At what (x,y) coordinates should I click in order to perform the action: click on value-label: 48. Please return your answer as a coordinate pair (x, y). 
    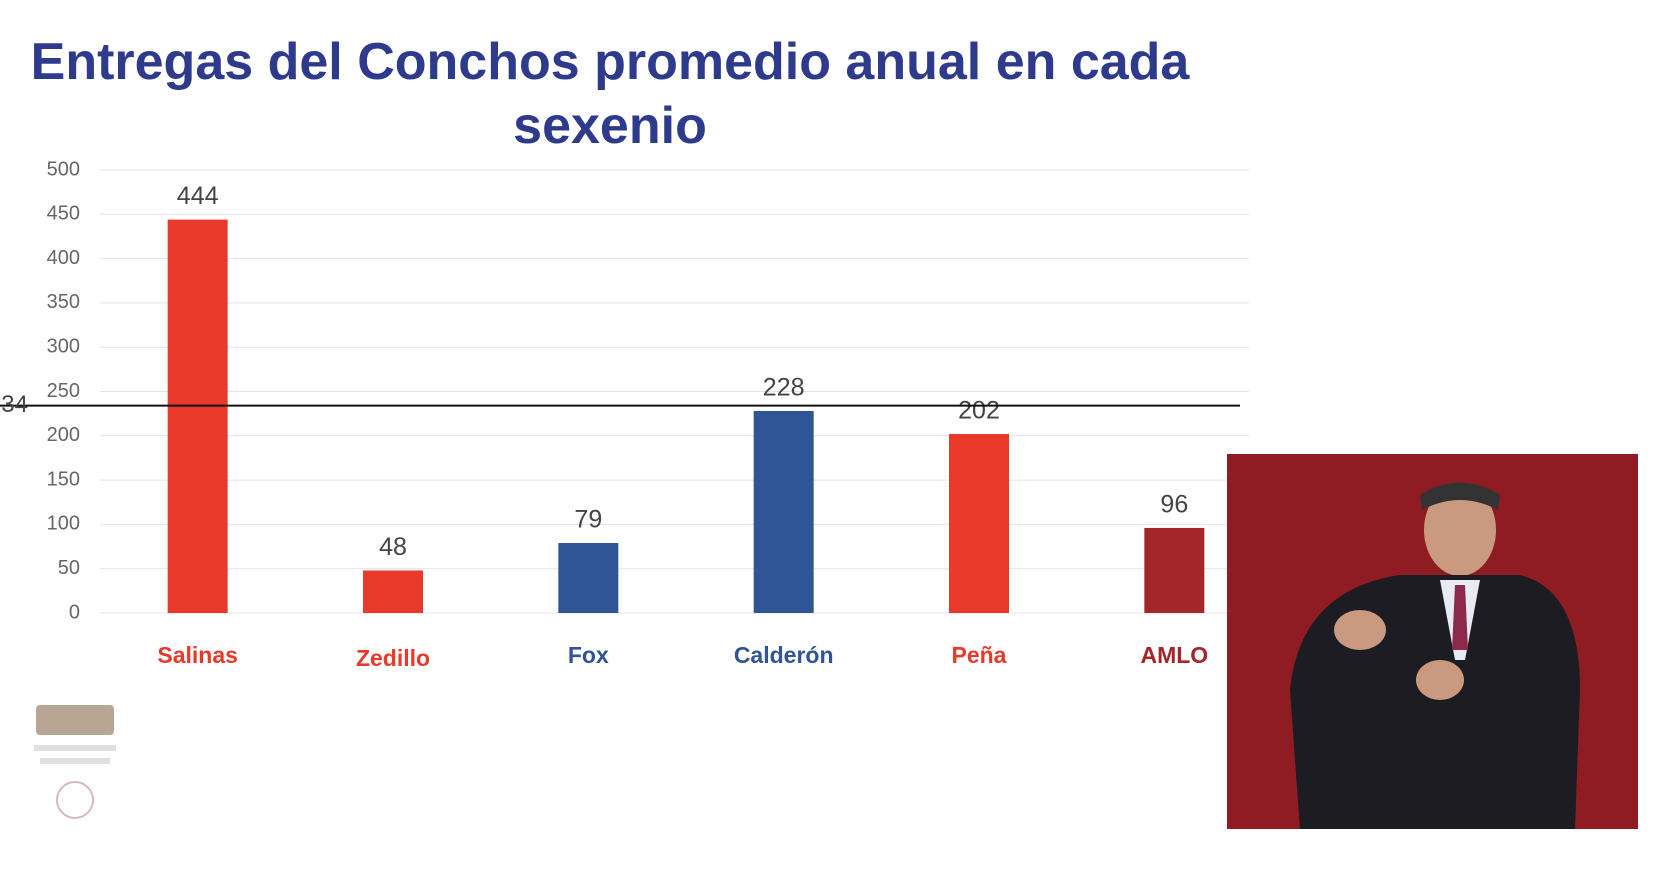
    Looking at the image, I should click on (393, 547).